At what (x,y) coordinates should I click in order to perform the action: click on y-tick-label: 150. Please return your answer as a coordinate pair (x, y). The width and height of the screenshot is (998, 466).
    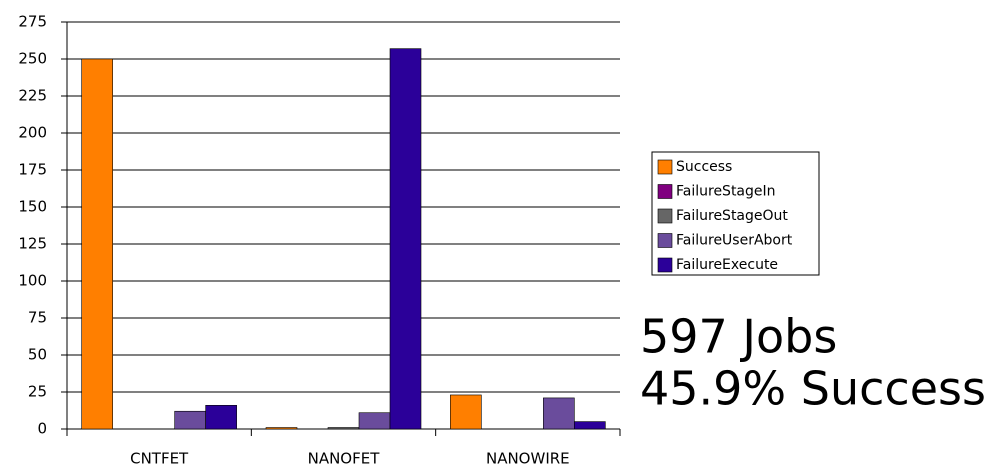
    Looking at the image, I should click on (32, 207).